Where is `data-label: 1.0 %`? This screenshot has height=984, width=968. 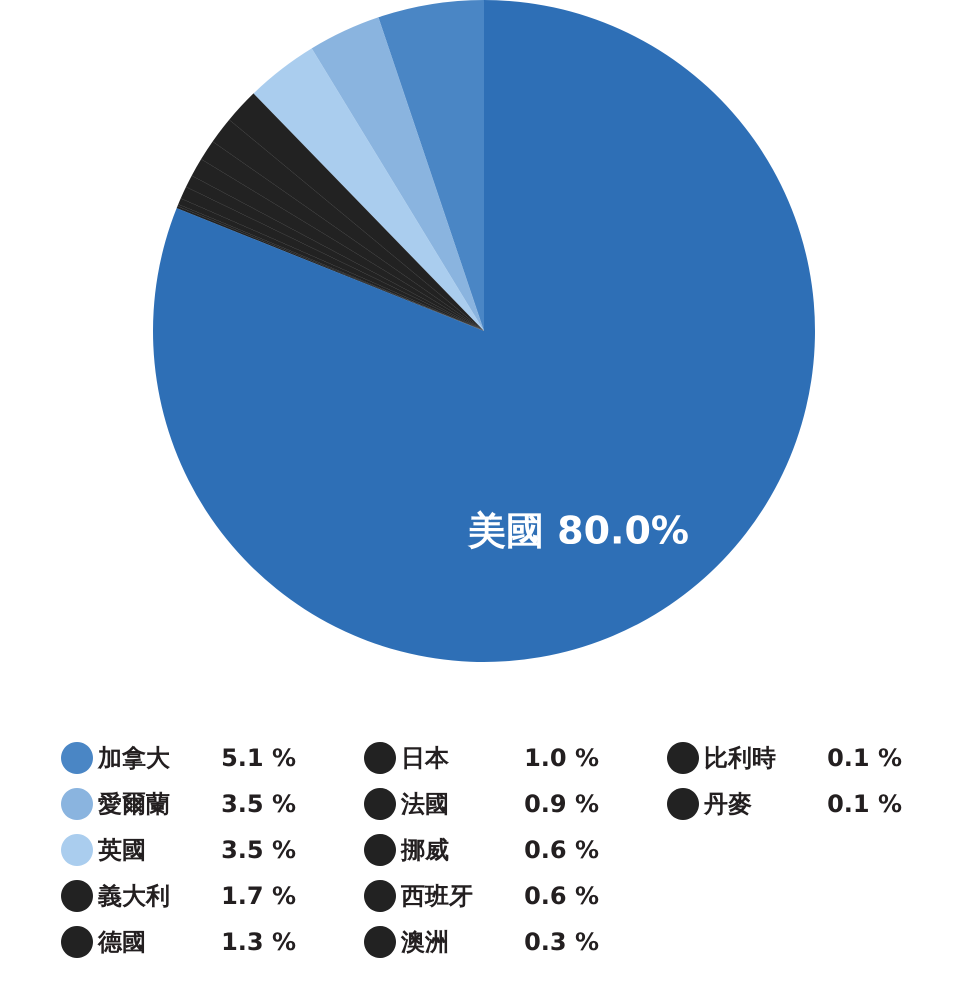
data-label: 1.0 % is located at coordinates (561, 758).